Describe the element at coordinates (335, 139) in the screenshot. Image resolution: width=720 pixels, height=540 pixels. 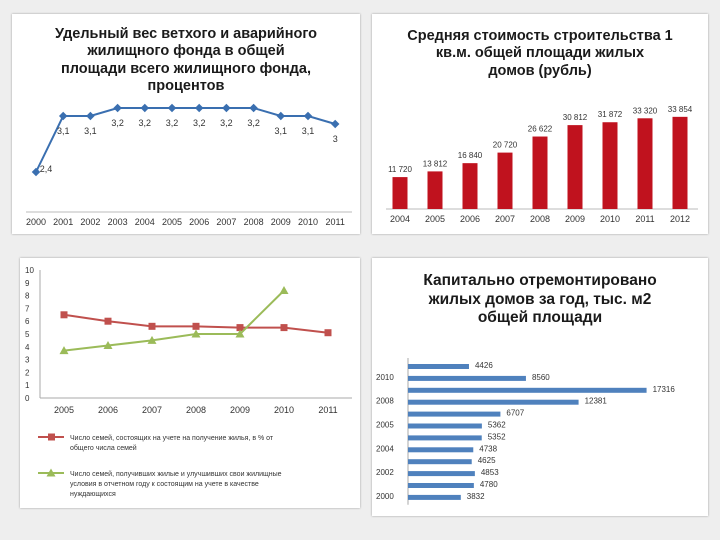
I see `data-label: 3` at that location.